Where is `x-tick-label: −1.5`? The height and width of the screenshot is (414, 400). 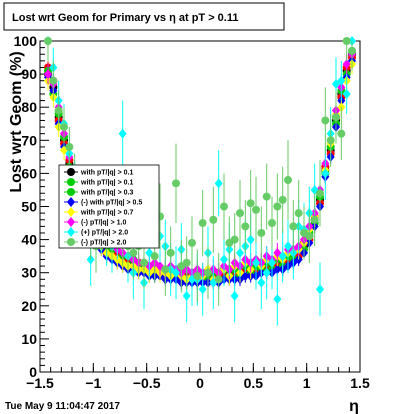 x-tick-label: −1.5 is located at coordinates (40, 383).